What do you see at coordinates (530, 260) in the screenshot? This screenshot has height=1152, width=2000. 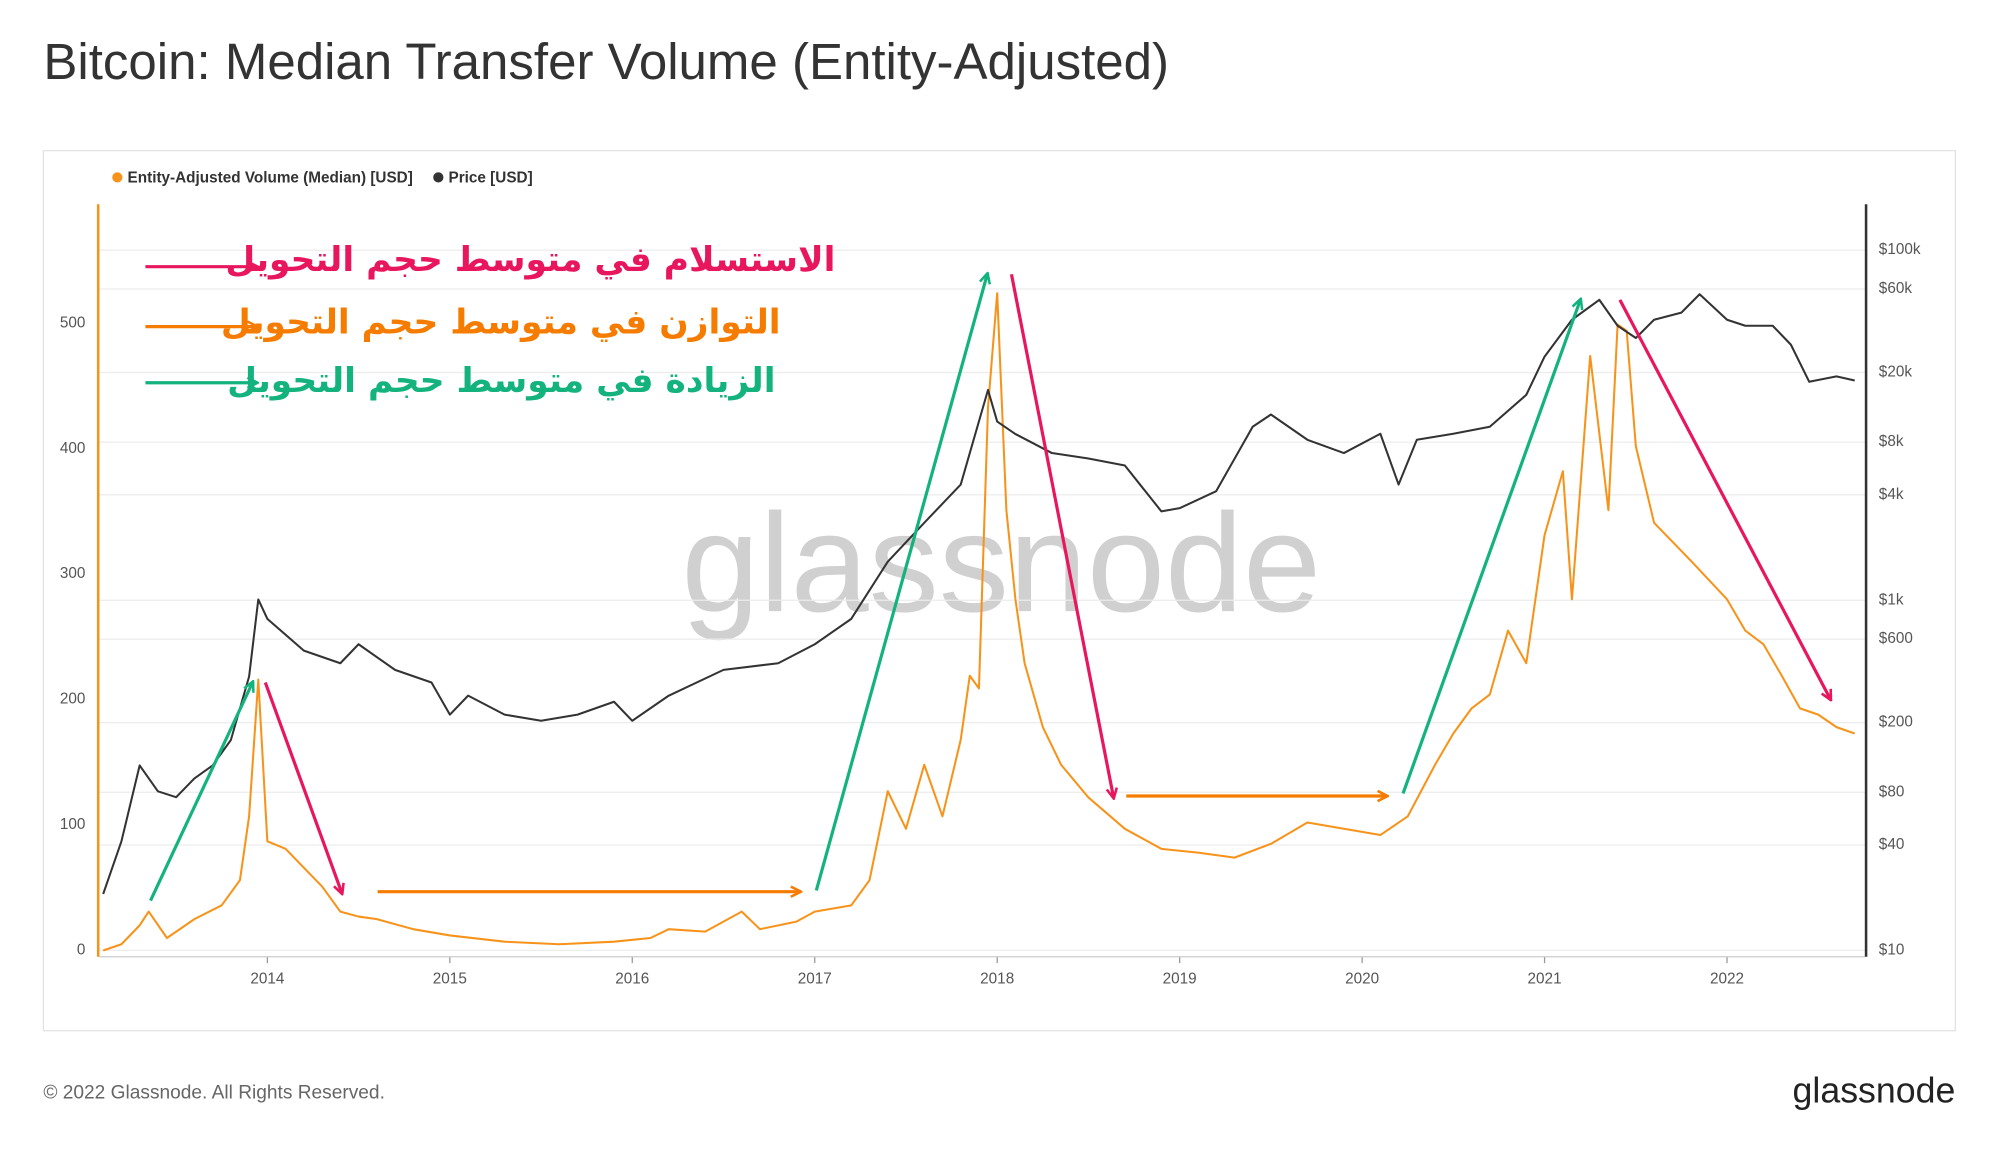 I see `annotation: الاستسلام في متوسط حجم التحويل` at bounding box center [530, 260].